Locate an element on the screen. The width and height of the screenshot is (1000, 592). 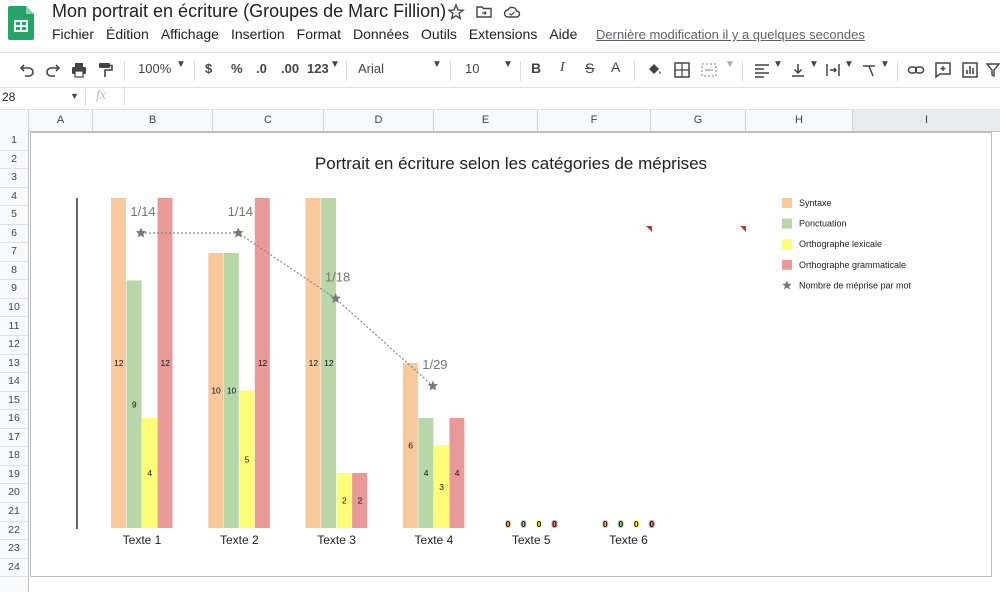
star-icon is located at coordinates (456, 12).